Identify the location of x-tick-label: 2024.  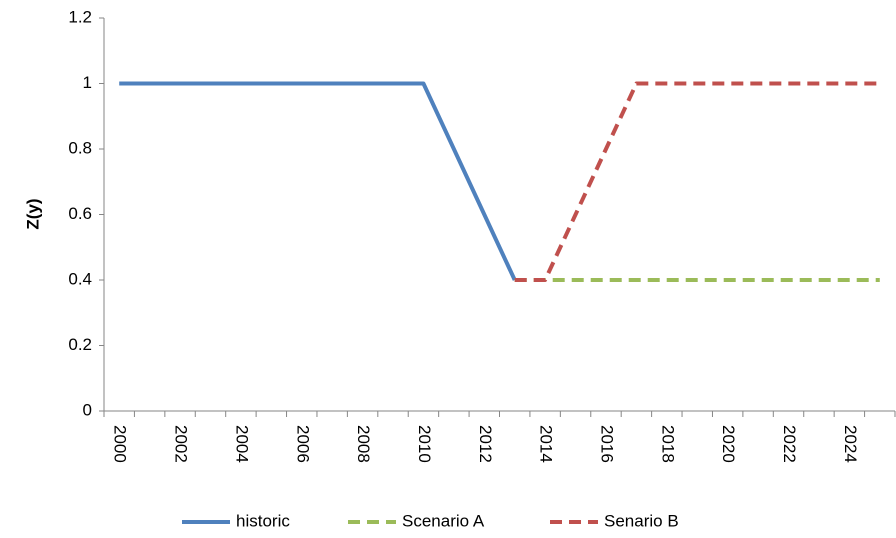
(850, 444).